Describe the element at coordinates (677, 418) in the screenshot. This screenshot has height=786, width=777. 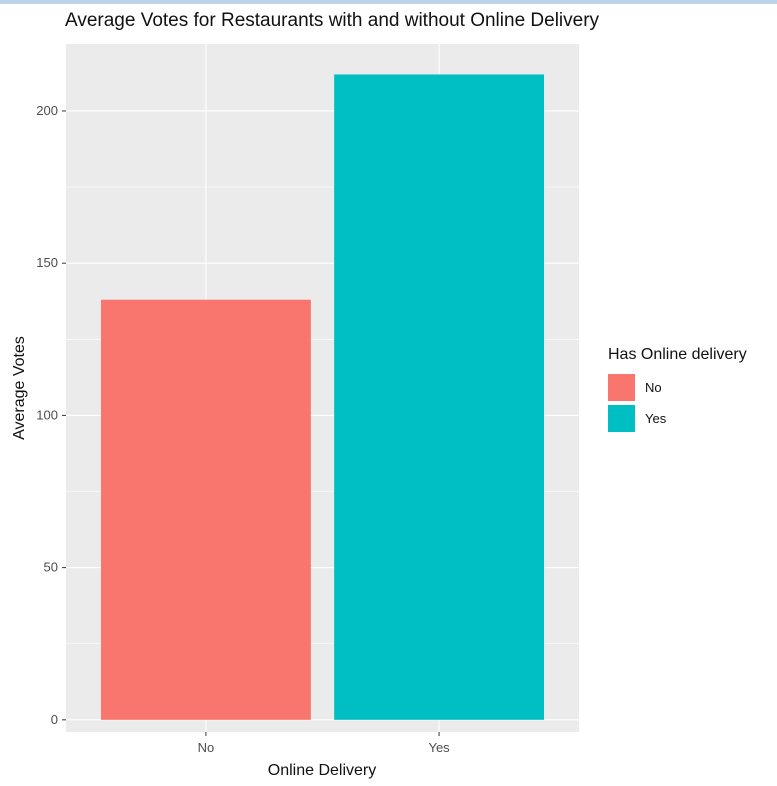
I see `legend-item-yes: Yes` at that location.